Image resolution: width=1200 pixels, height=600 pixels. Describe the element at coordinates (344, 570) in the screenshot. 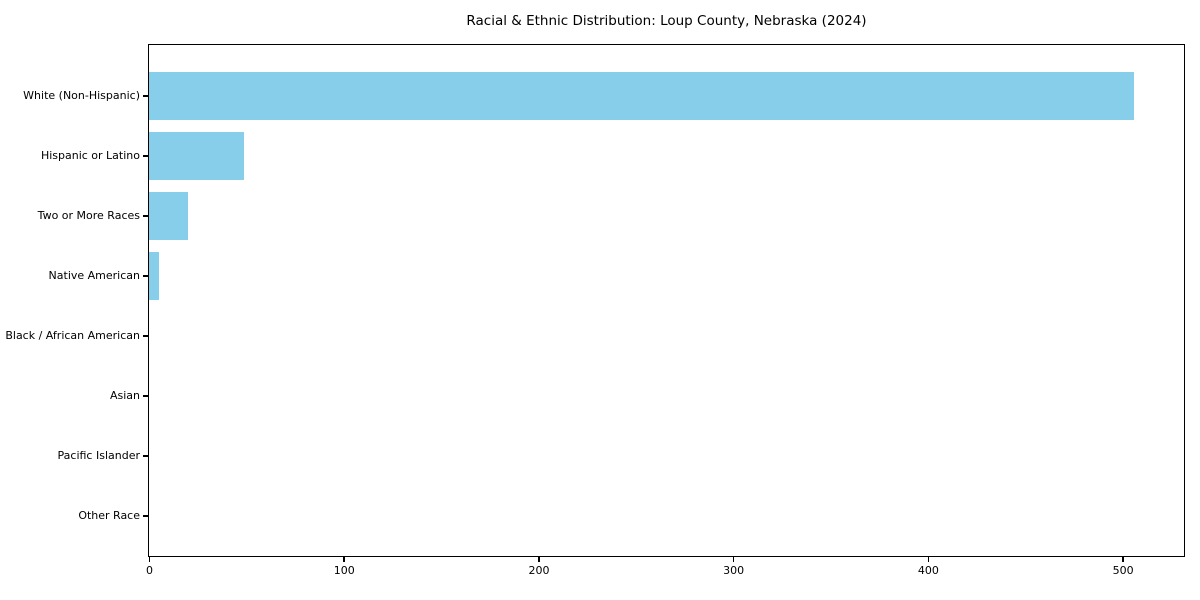

I see `x-tick-label: 100` at that location.